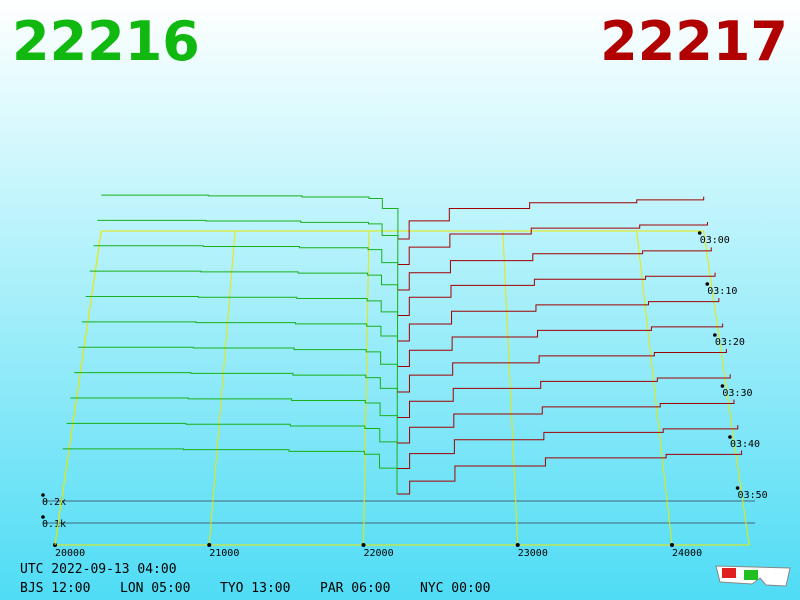  Describe the element at coordinates (753, 576) in the screenshot. I see `glasses-icon` at that location.